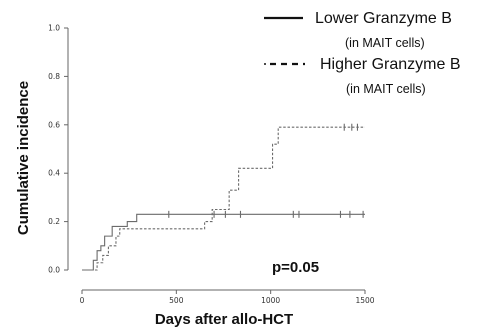 The width and height of the screenshot is (488, 331). Describe the element at coordinates (386, 89) in the screenshot. I see `legend-sublabel-higher: (in MAIT cells)` at that location.